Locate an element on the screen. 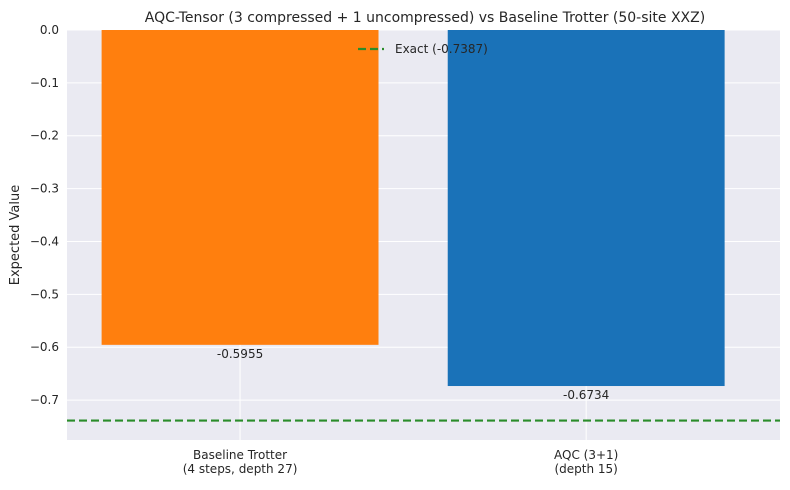  y-axis-label: Expected Value is located at coordinates (15, 235).